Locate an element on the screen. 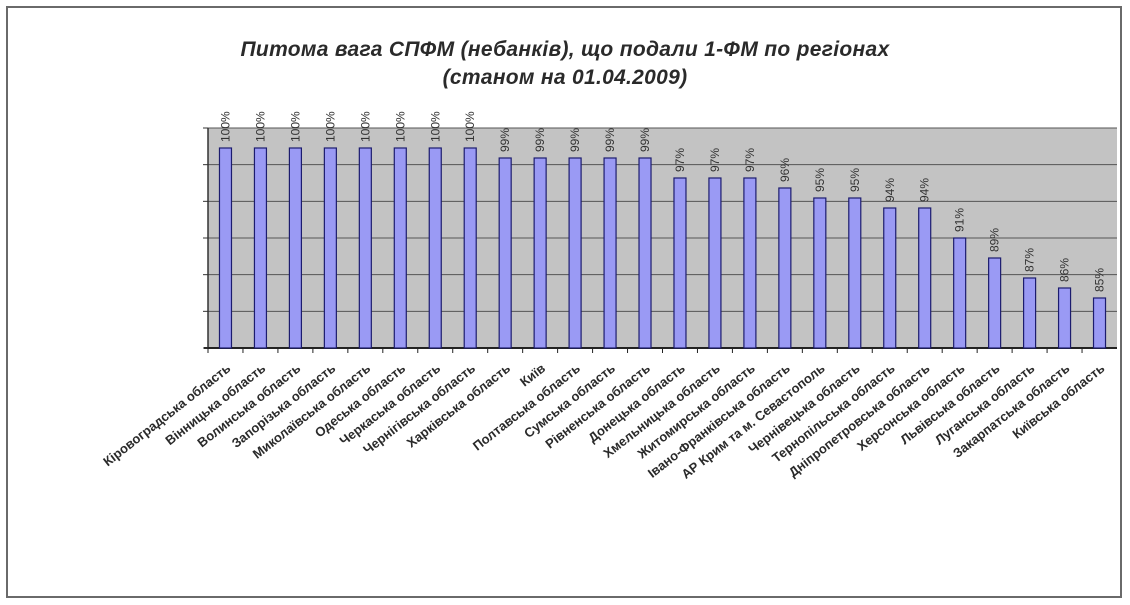  data-label: 87% is located at coordinates (1030, 260).